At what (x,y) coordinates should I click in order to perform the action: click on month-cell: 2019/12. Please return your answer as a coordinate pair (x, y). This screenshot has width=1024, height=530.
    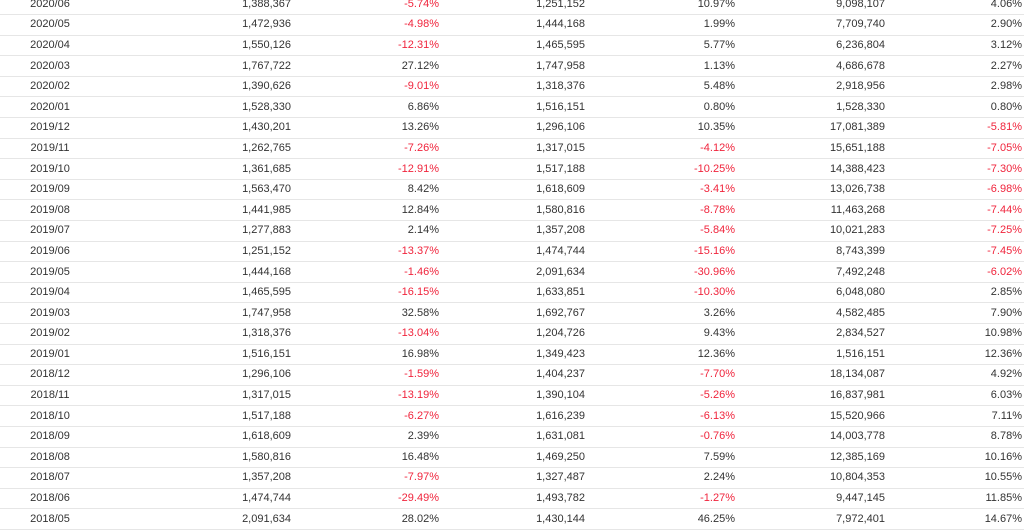
    Looking at the image, I should click on (50, 128).